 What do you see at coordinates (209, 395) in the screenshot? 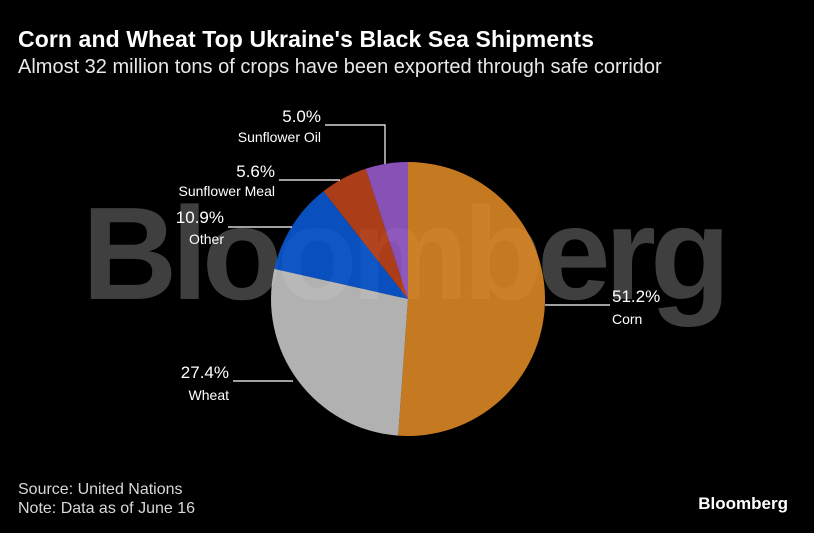
I see `category-label-wheat: Wheat` at bounding box center [209, 395].